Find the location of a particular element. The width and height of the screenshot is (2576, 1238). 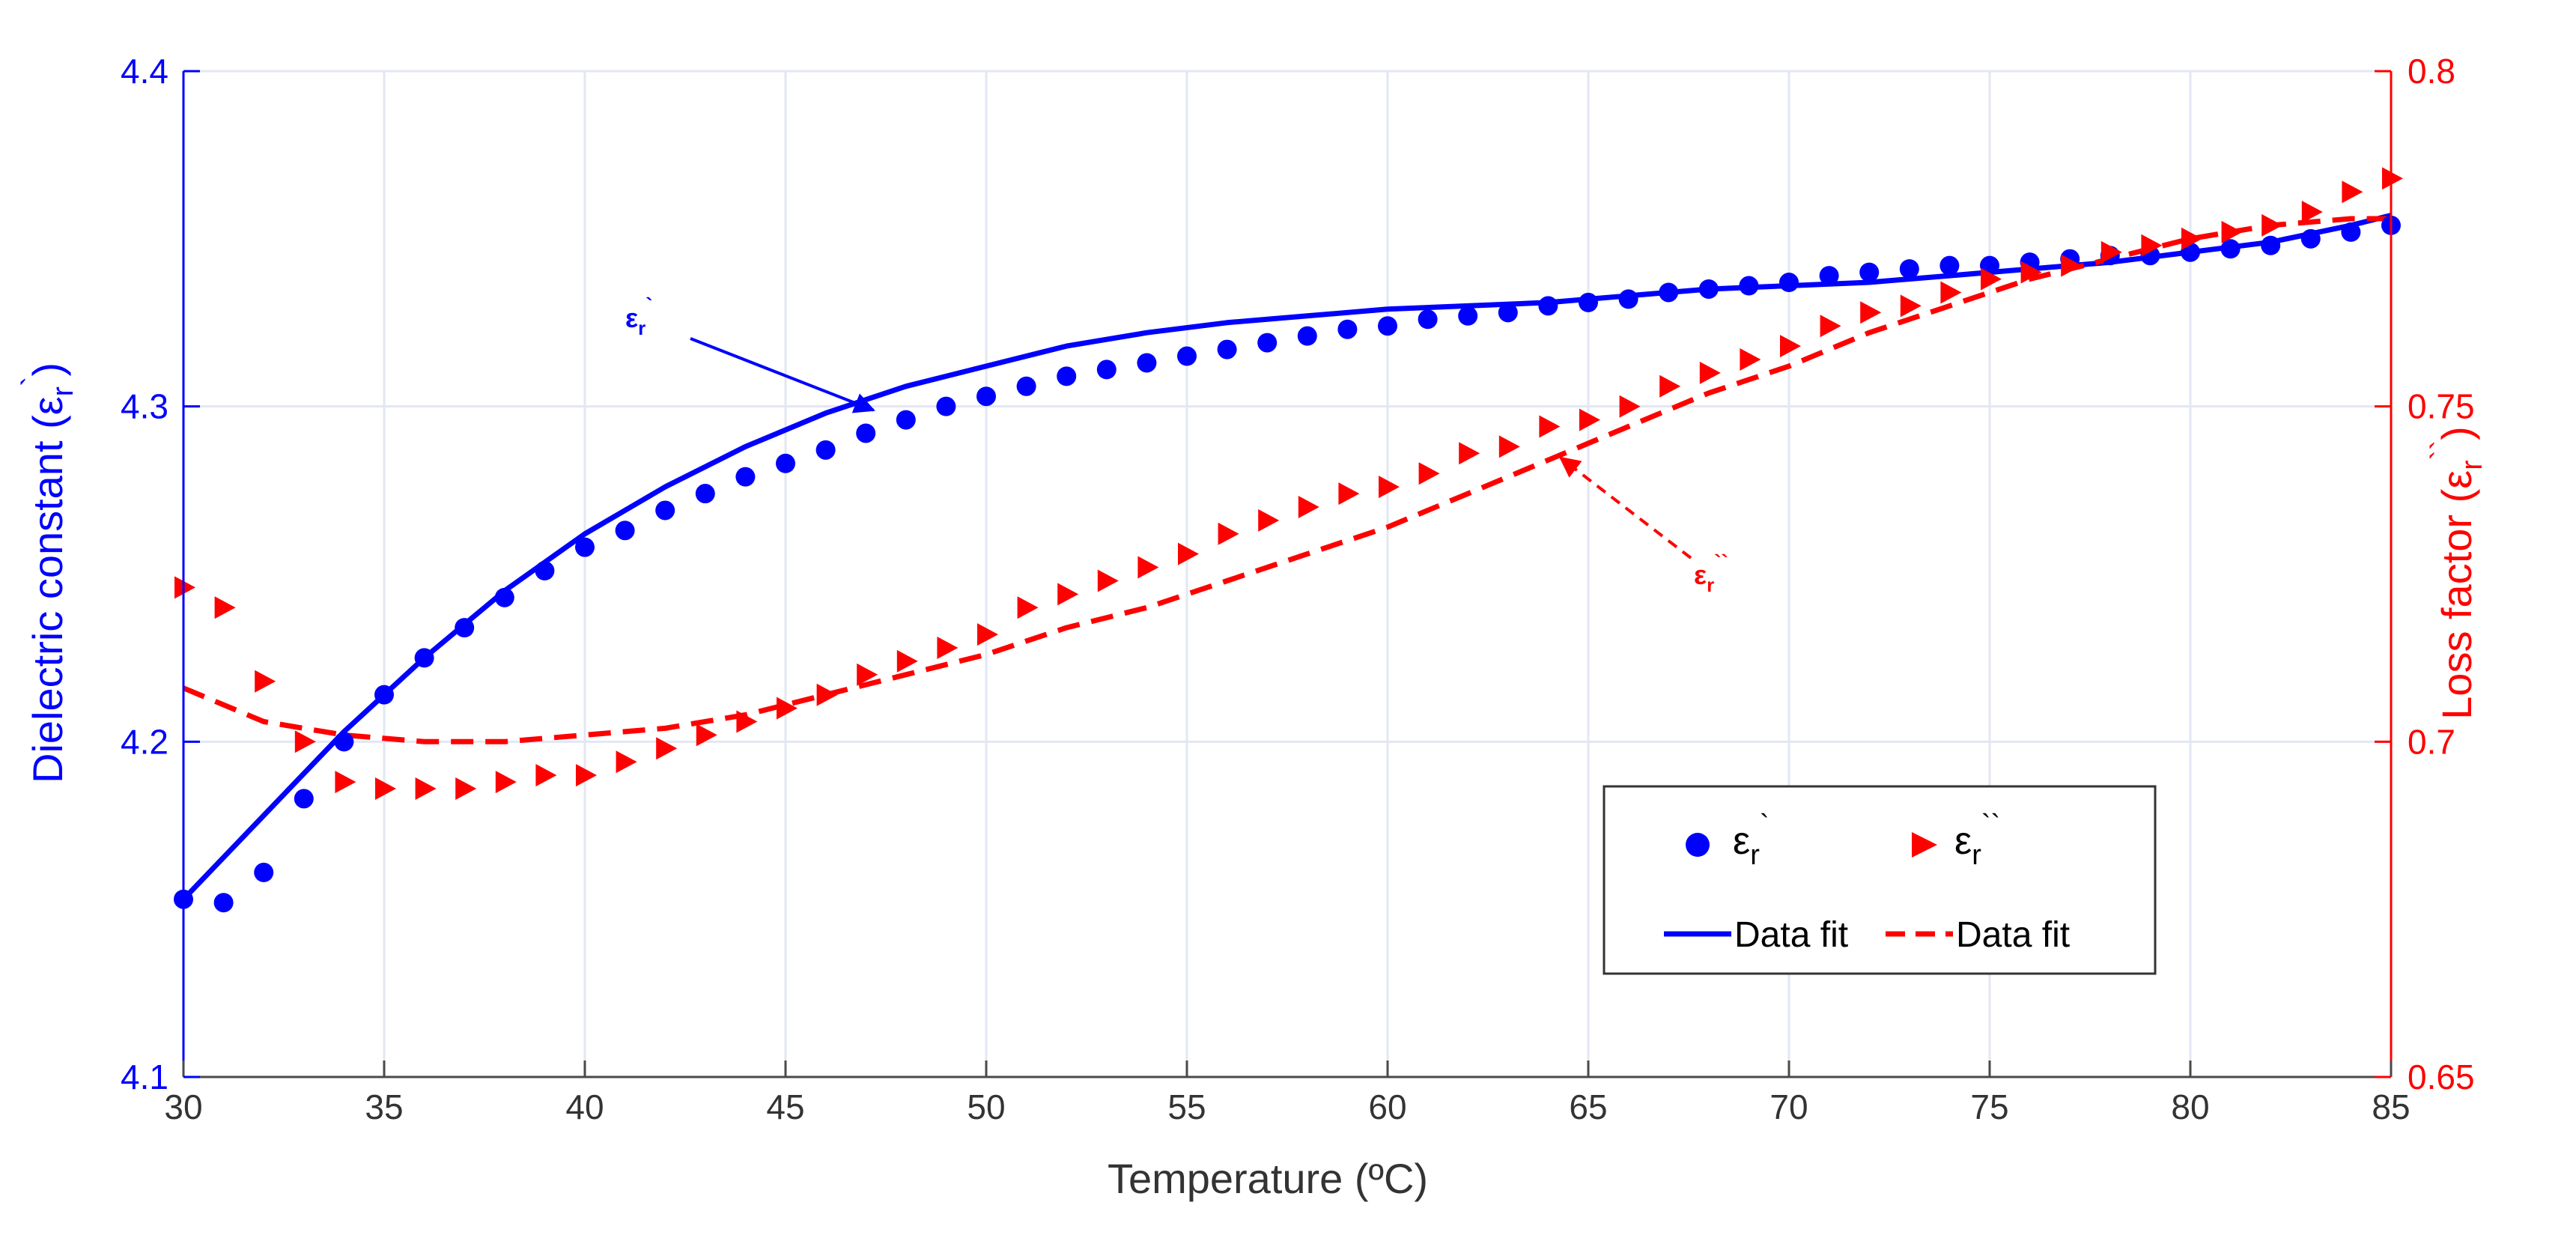

x-tick-label: 45 is located at coordinates (785, 1106).